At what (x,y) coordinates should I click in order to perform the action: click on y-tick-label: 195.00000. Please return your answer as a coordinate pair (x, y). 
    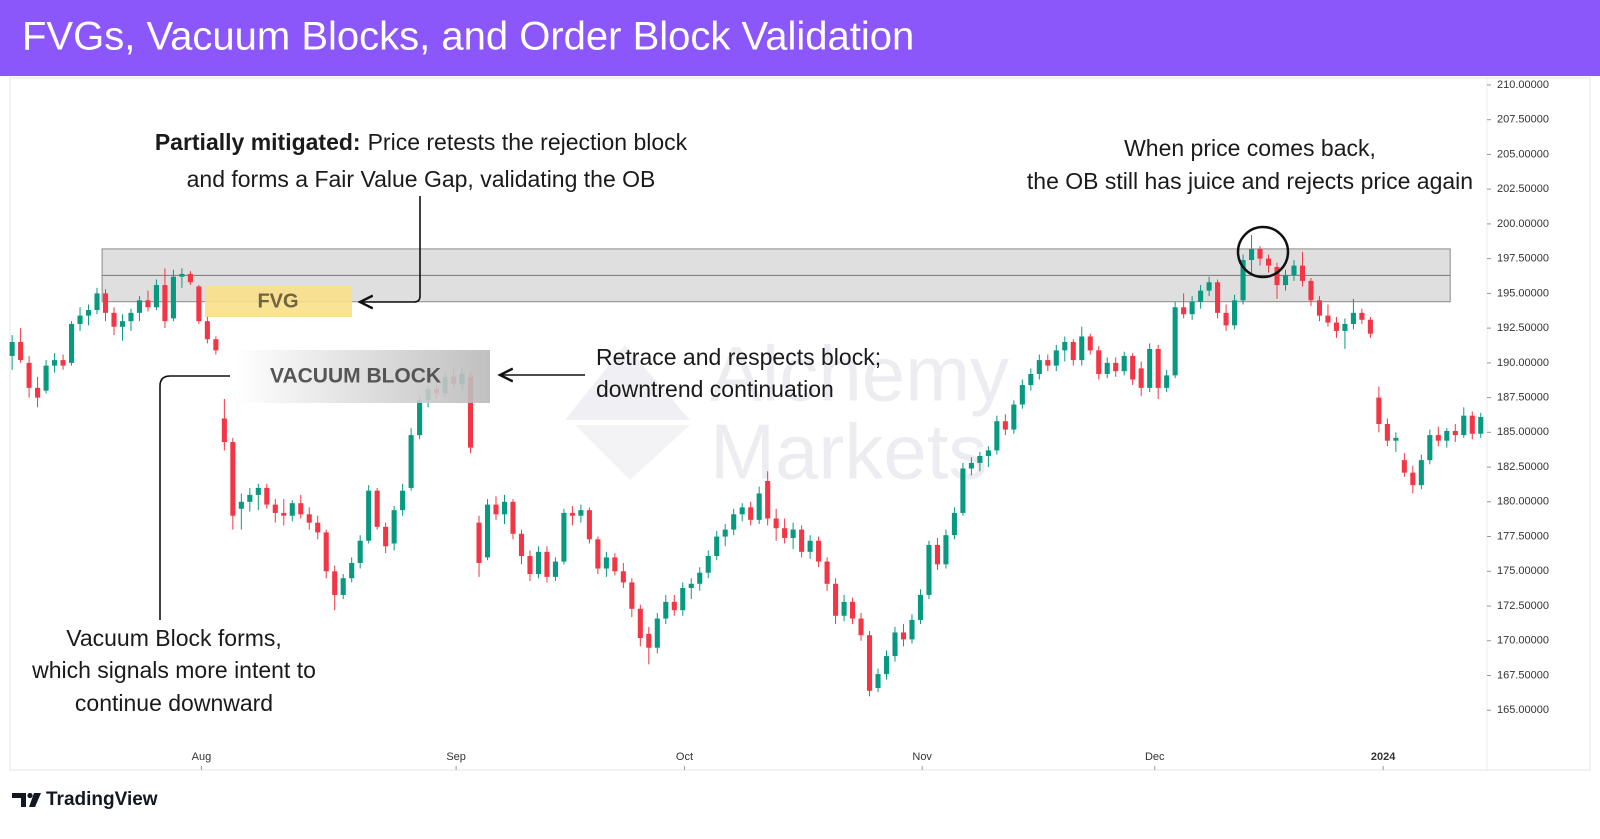
    Looking at the image, I should click on (1523, 293).